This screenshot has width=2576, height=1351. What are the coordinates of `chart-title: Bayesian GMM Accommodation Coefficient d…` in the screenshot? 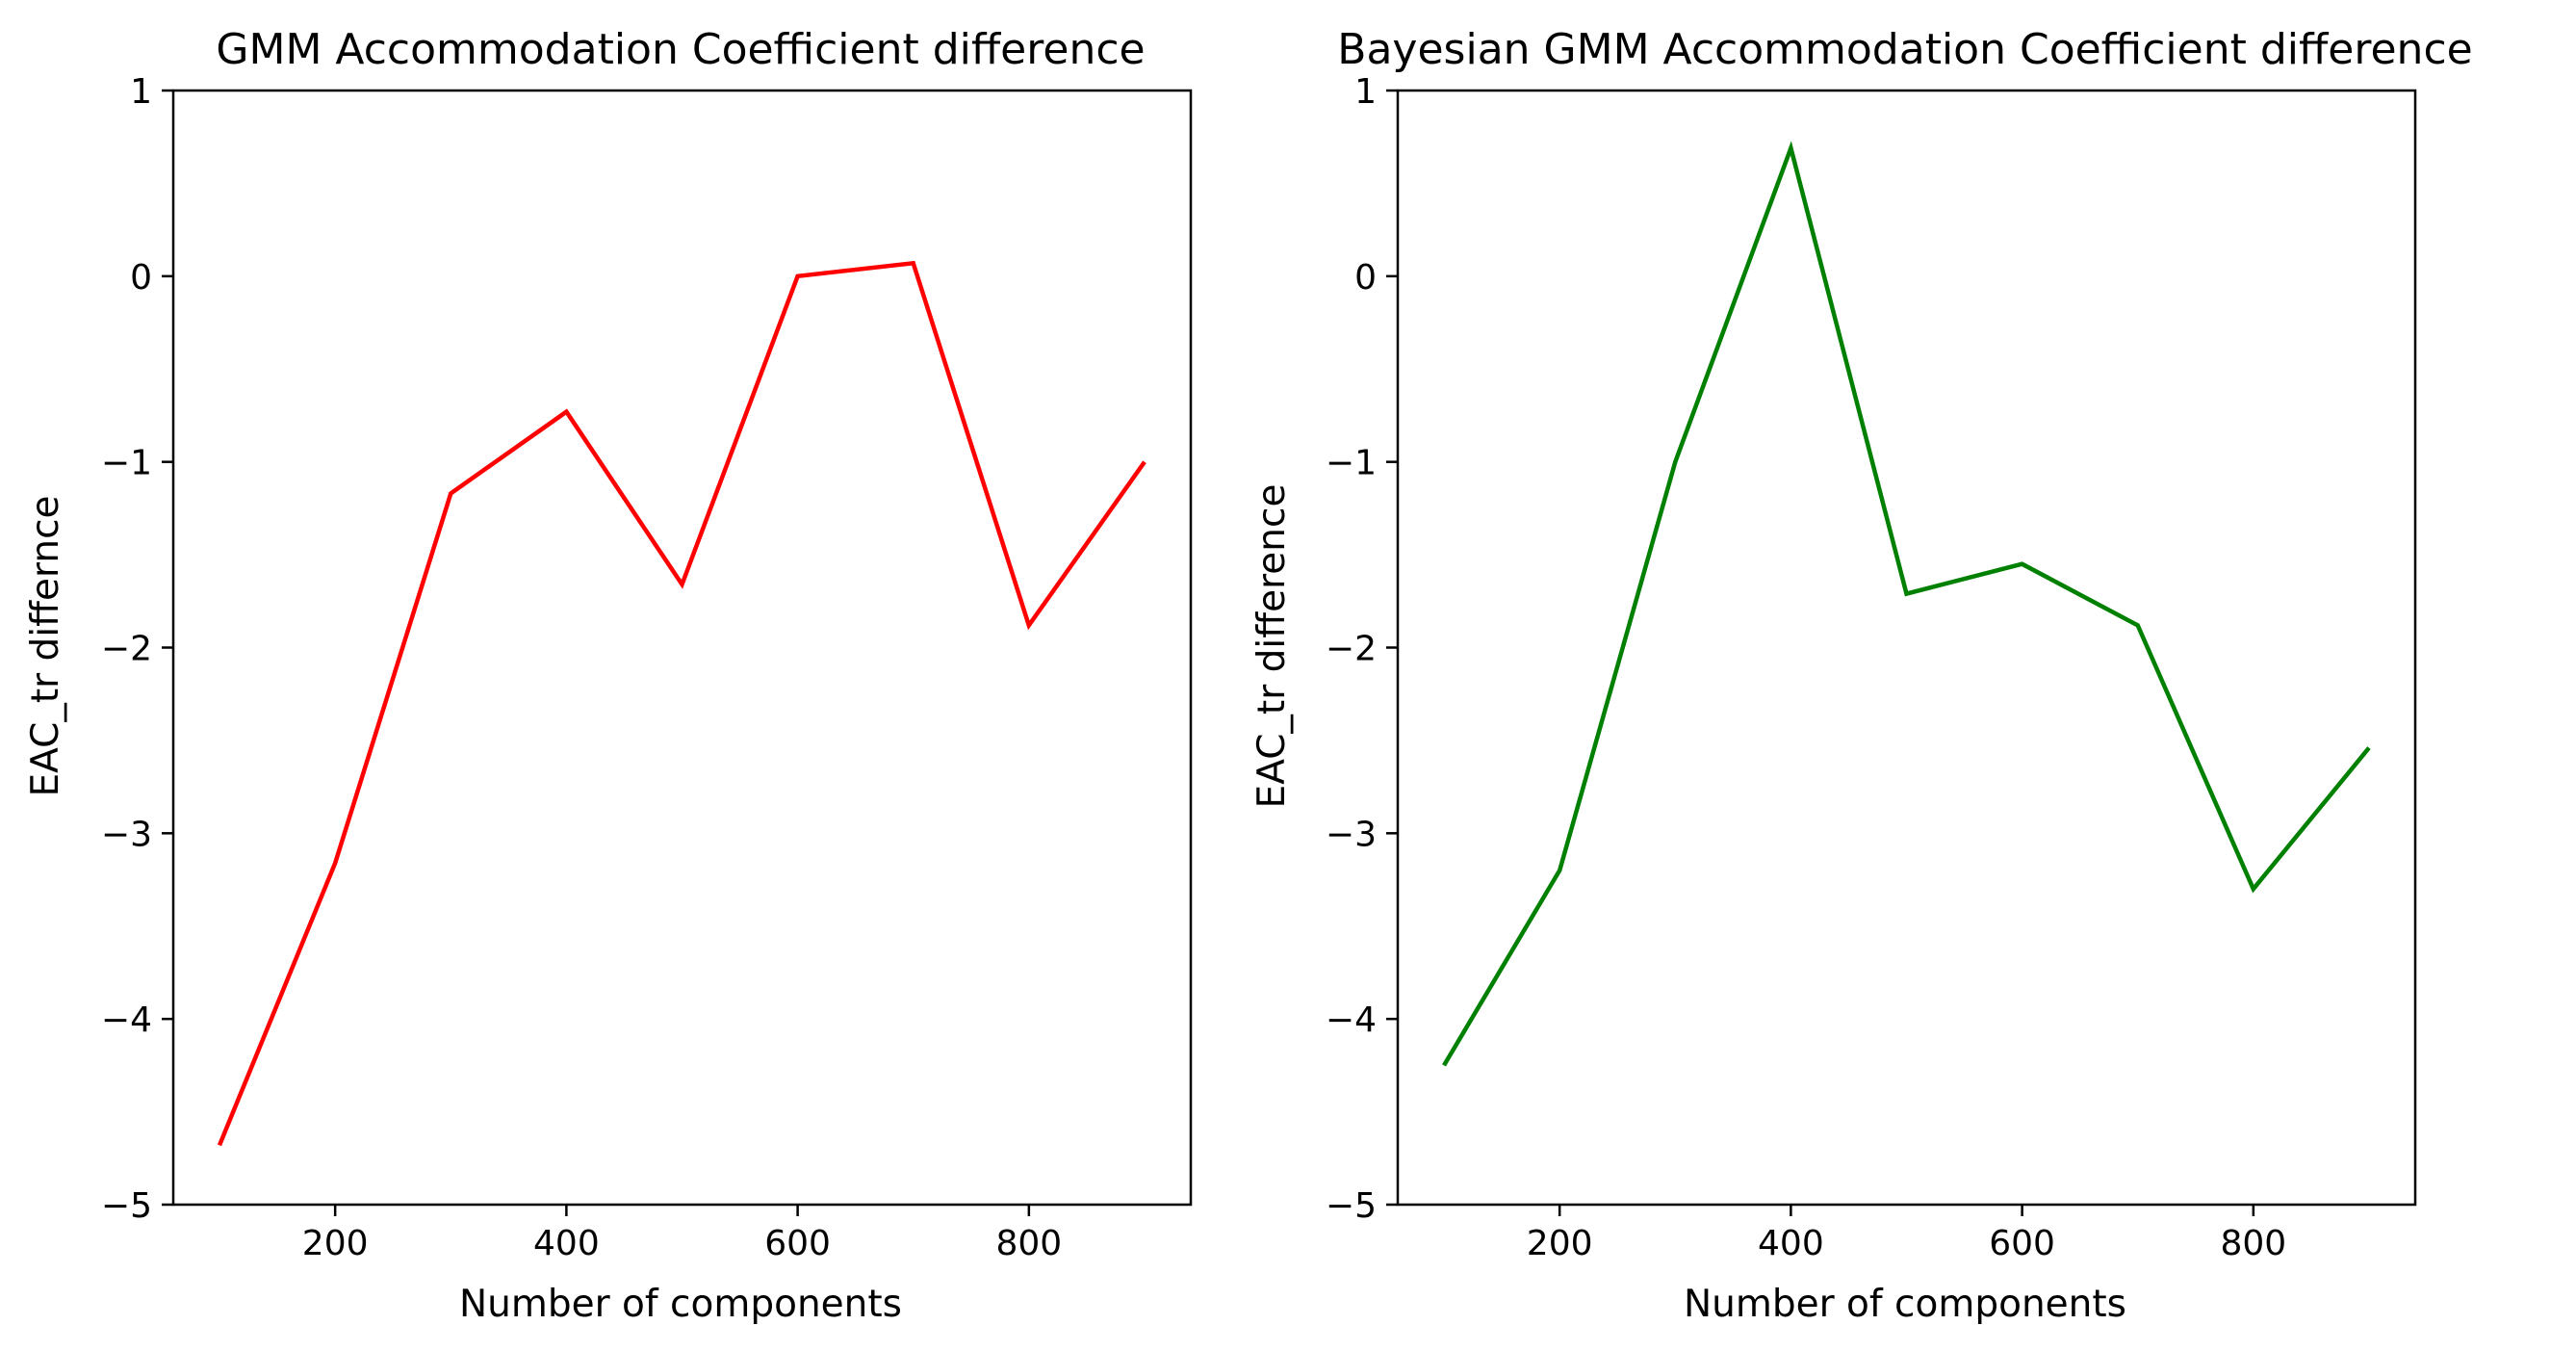 It's located at (1905, 50).